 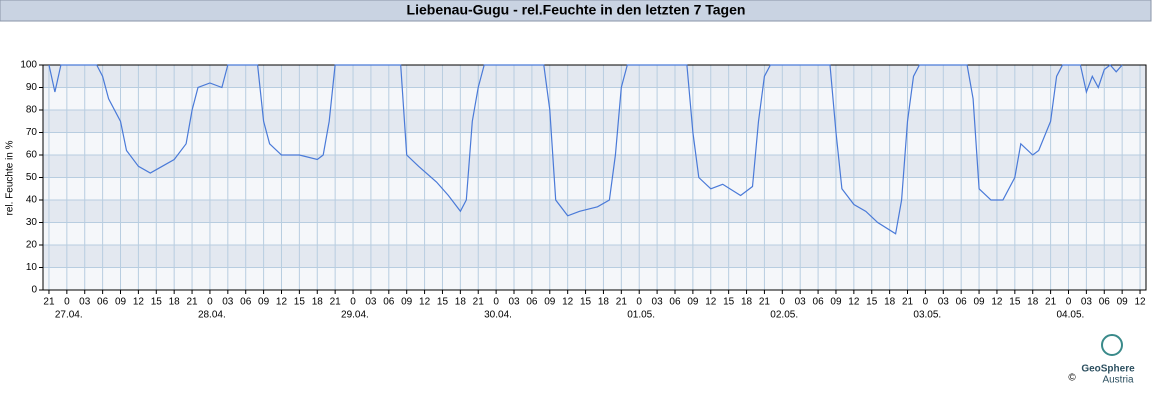 What do you see at coordinates (28, 65) in the screenshot?
I see `y-tick-label: 100` at bounding box center [28, 65].